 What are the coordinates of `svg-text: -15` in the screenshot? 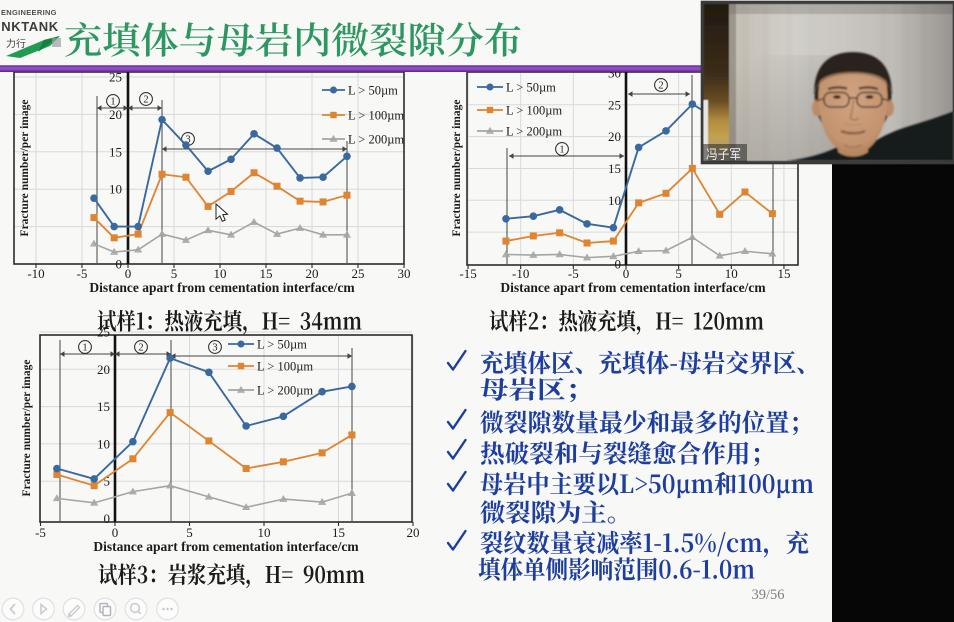 It's located at (467, 273).